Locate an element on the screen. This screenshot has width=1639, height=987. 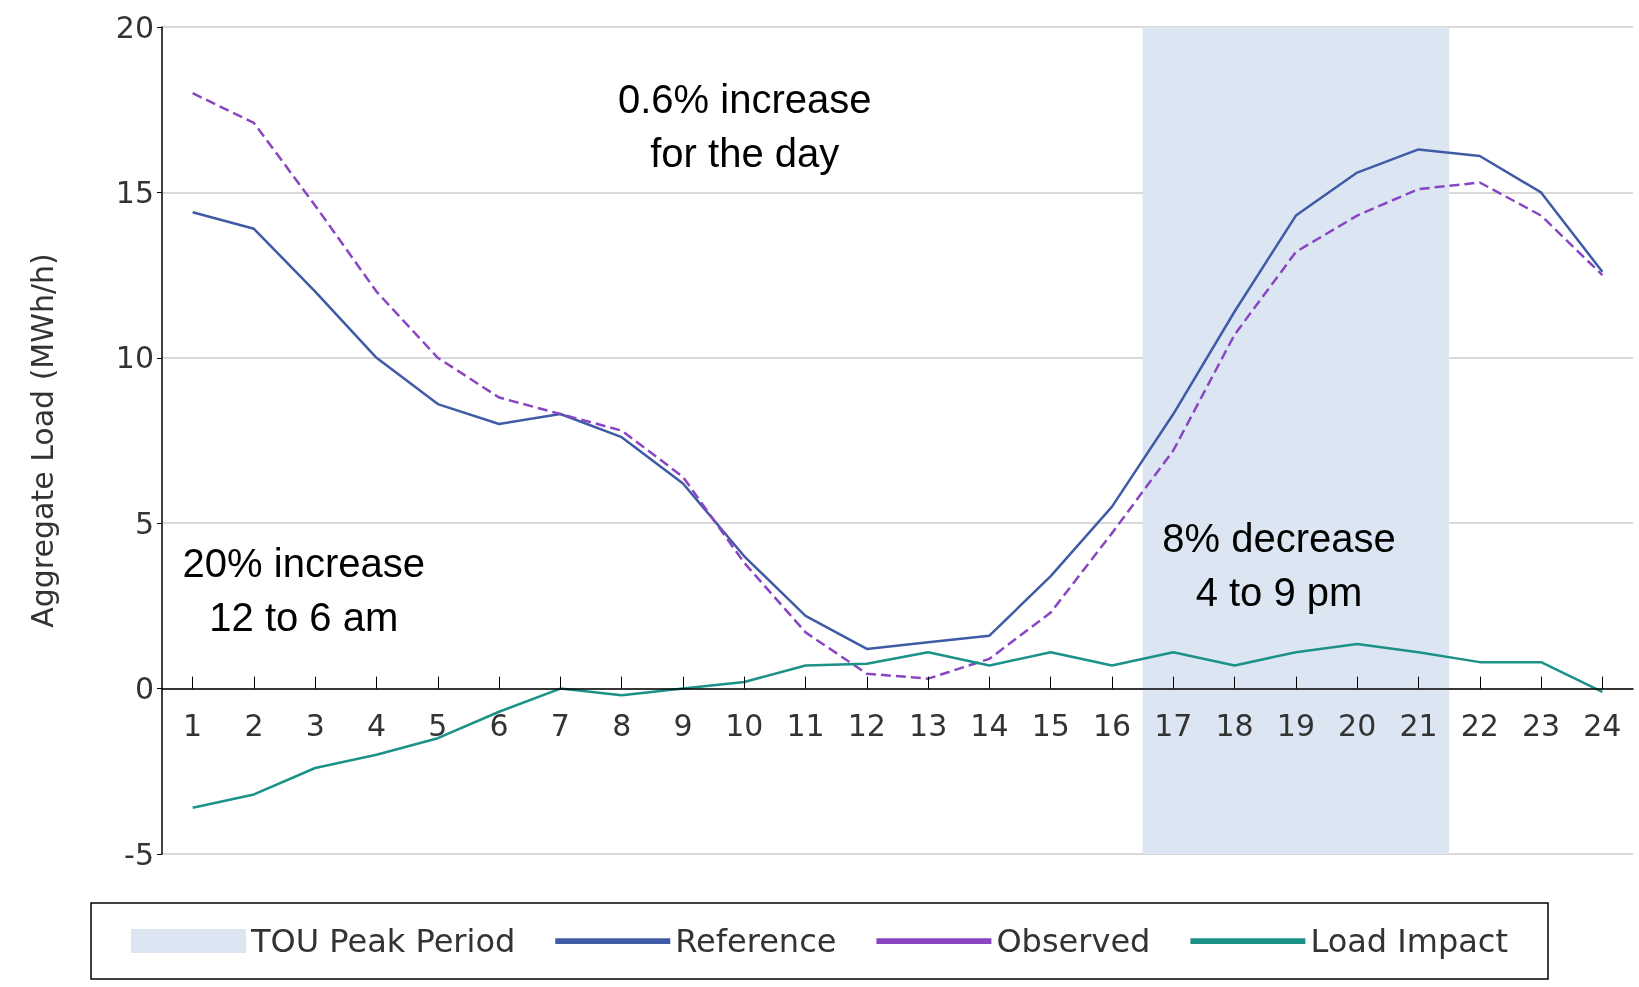
legend-label: TOU Peak Period is located at coordinates (383, 941).